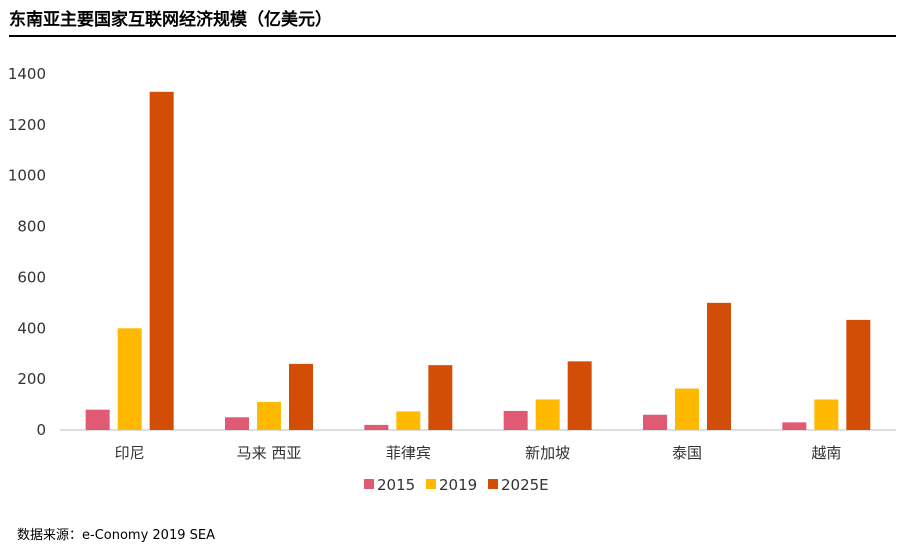 This screenshot has height=545, width=899. I want to click on y-tick-label: 600, so click(31, 277).